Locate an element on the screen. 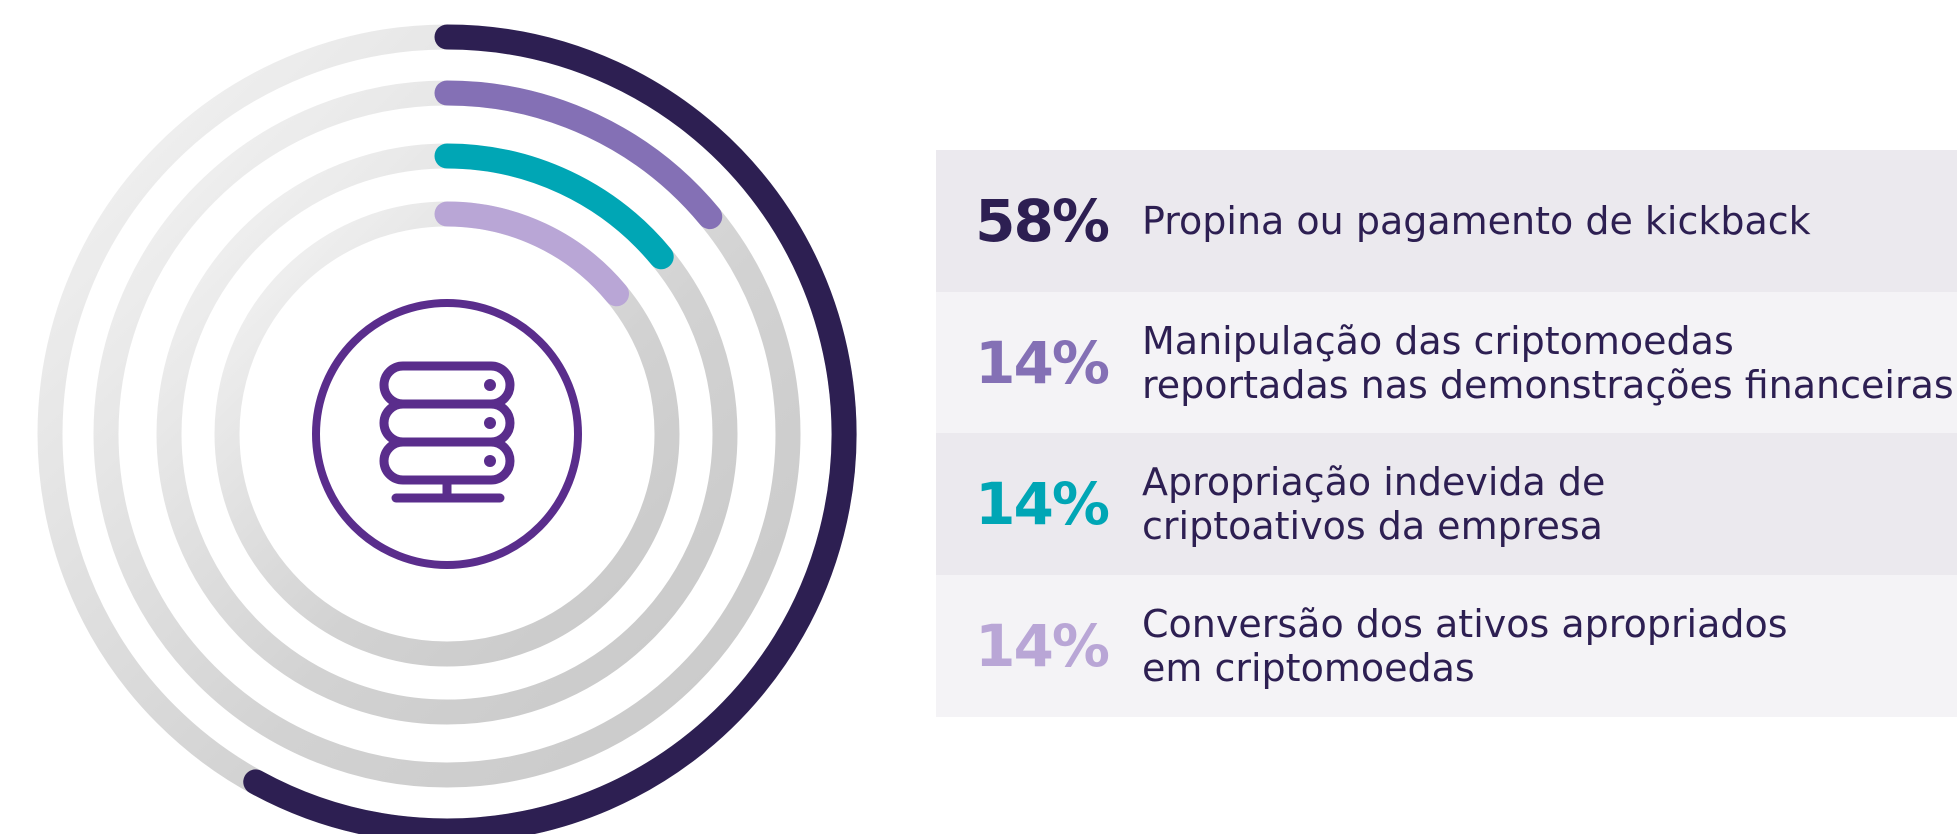  category-label: Propina ou pagamento de kickback is located at coordinates (1476, 221).